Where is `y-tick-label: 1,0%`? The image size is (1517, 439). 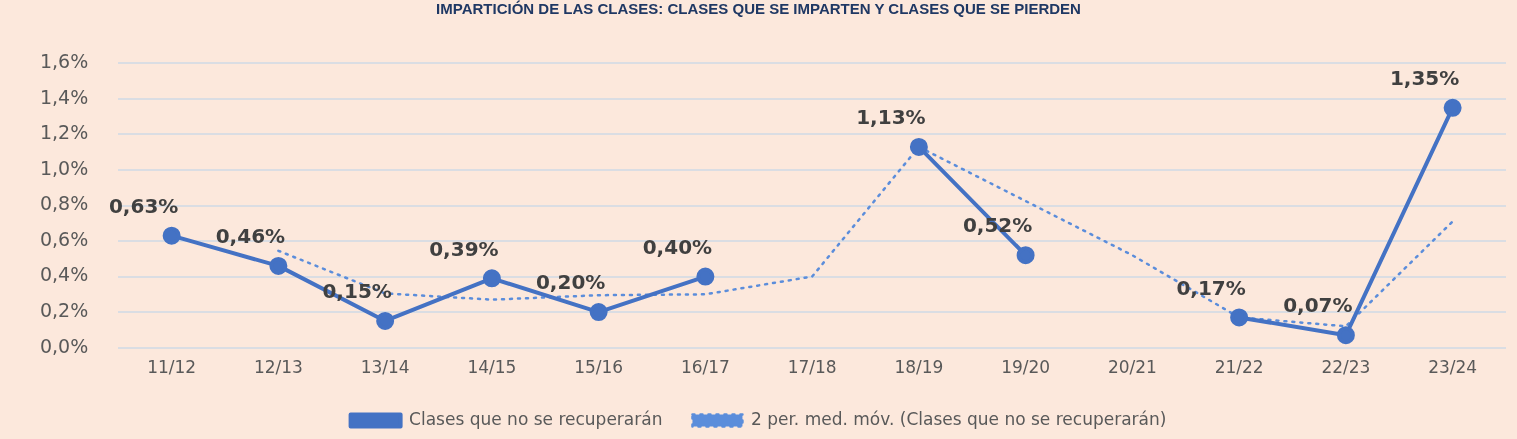 y-tick-label: 1,0% is located at coordinates (64, 167).